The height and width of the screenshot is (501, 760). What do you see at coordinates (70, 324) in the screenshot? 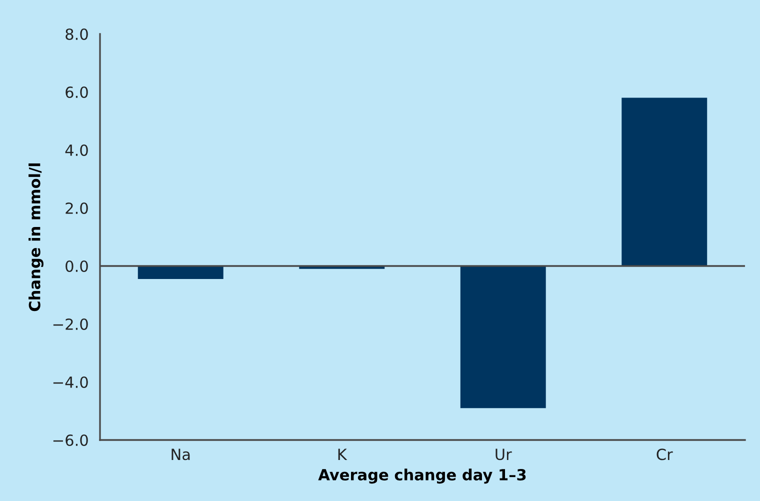
I see `y-tick-label: −2.0` at bounding box center [70, 324].